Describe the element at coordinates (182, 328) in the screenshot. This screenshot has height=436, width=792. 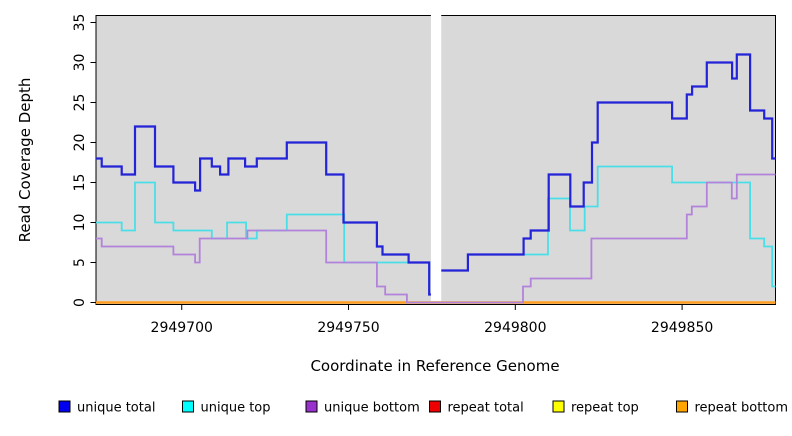
I see `x-axis-tick-label: 2949700` at that location.